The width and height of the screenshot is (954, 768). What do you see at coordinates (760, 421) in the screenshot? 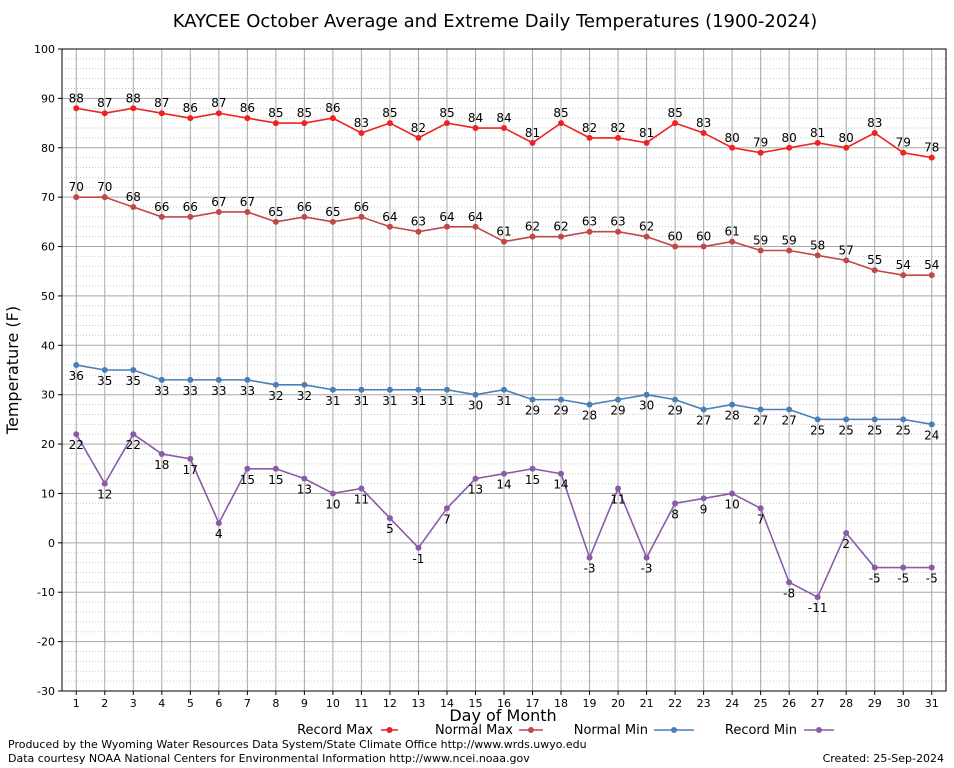
I see `normal-min-data-label: 27` at bounding box center [760, 421].